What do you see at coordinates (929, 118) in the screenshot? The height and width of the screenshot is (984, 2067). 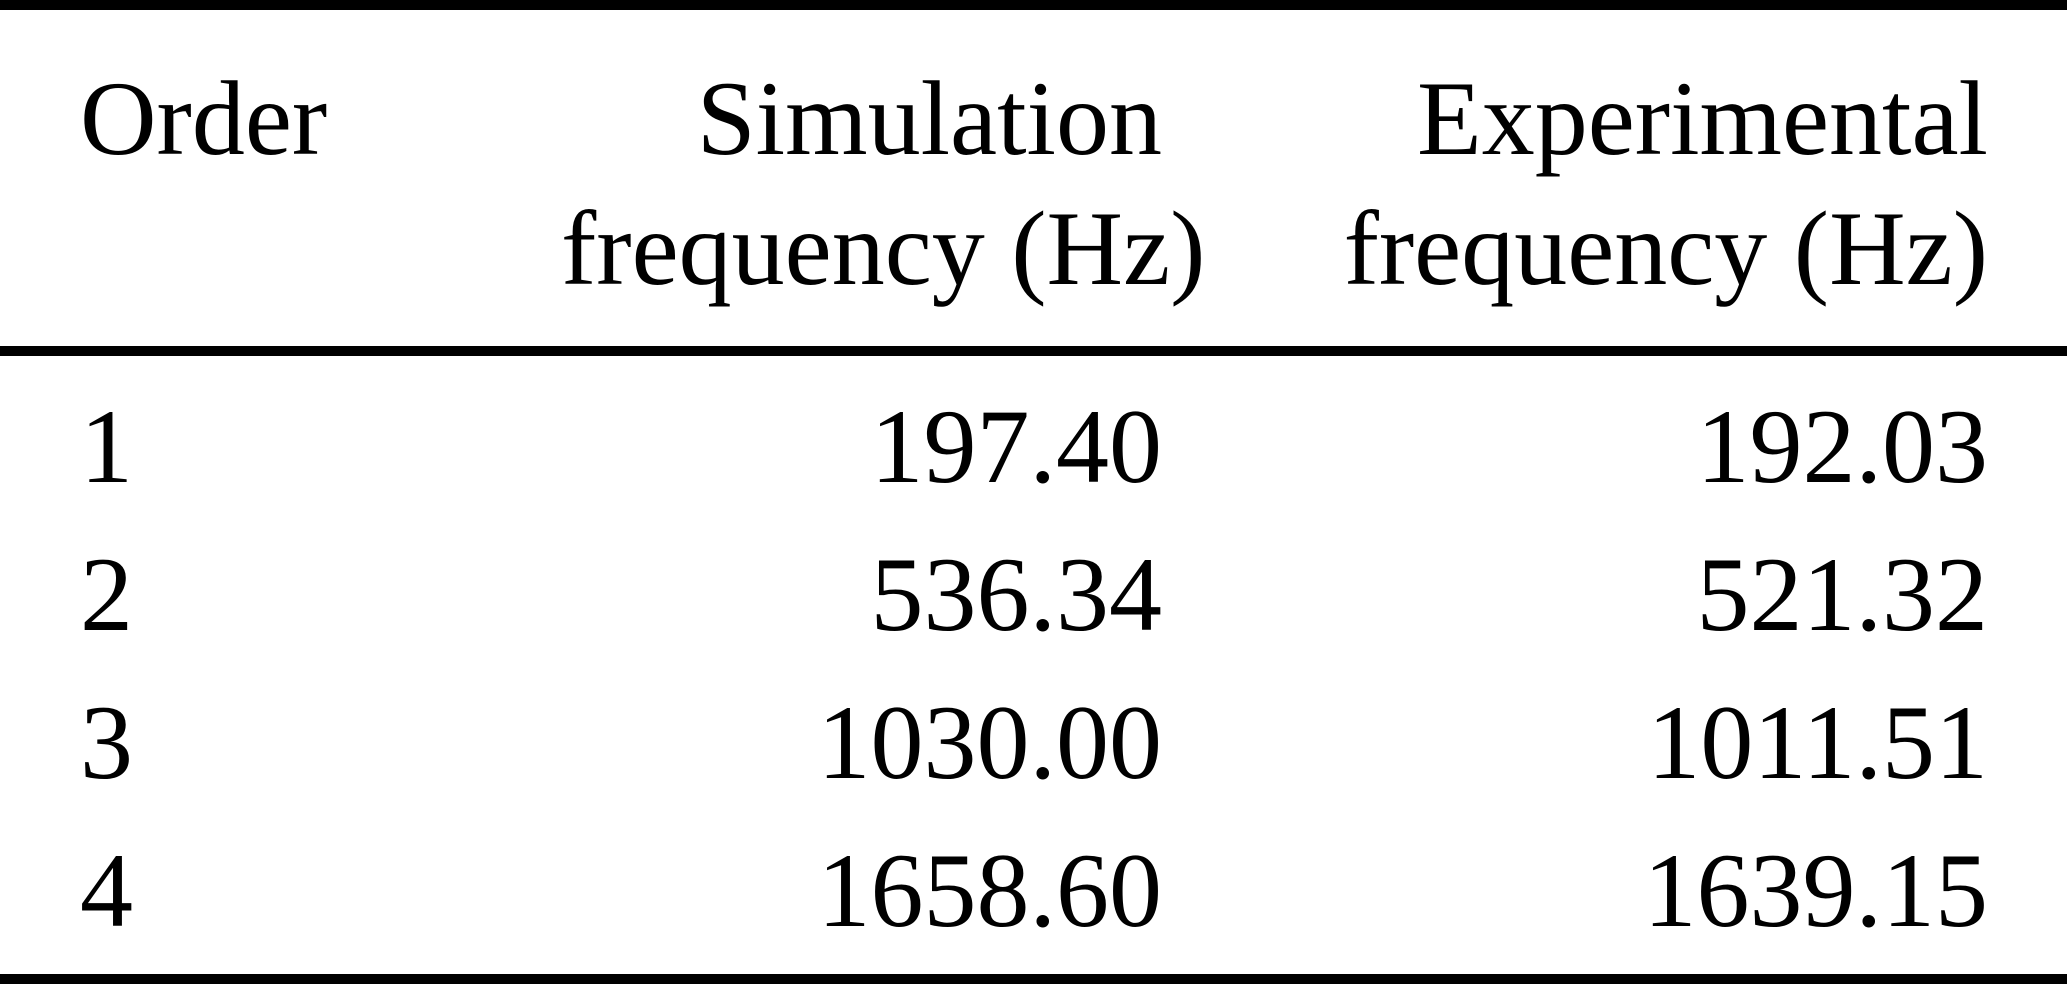 I see `header-simulation-line1: Simulation` at bounding box center [929, 118].